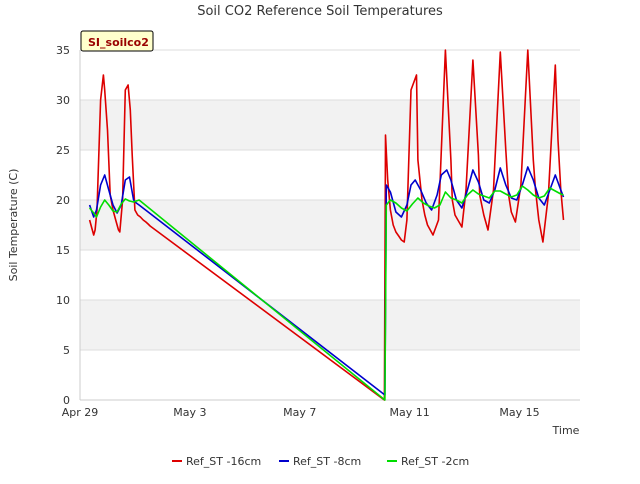 This screenshot has width=640, height=484. What do you see at coordinates (320, 11) in the screenshot?
I see `chart-title: Soil CO2 Reference Soil Temperatures` at bounding box center [320, 11].